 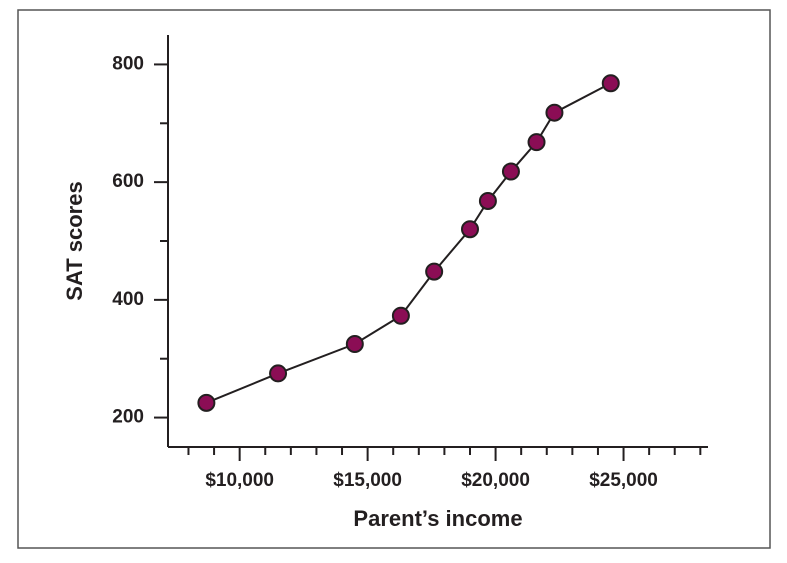 I want to click on x-tick-label: $20,000, so click(x=495, y=480).